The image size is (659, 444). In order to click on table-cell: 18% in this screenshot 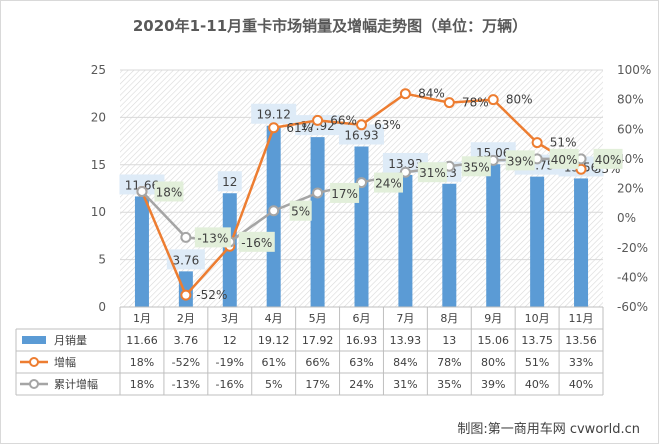, I will do `click(142, 362)`.